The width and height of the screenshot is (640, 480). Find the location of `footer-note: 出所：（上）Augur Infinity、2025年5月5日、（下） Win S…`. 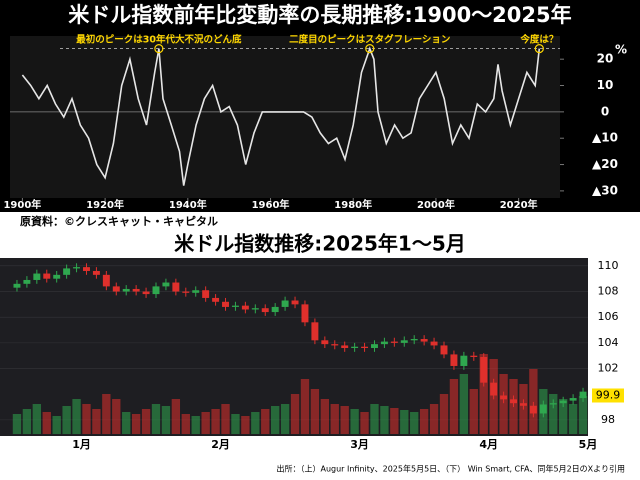

footer-note: 出所：（上）Augur Infinity、2025年5月5日、（下） Win S… is located at coordinates (450, 469).